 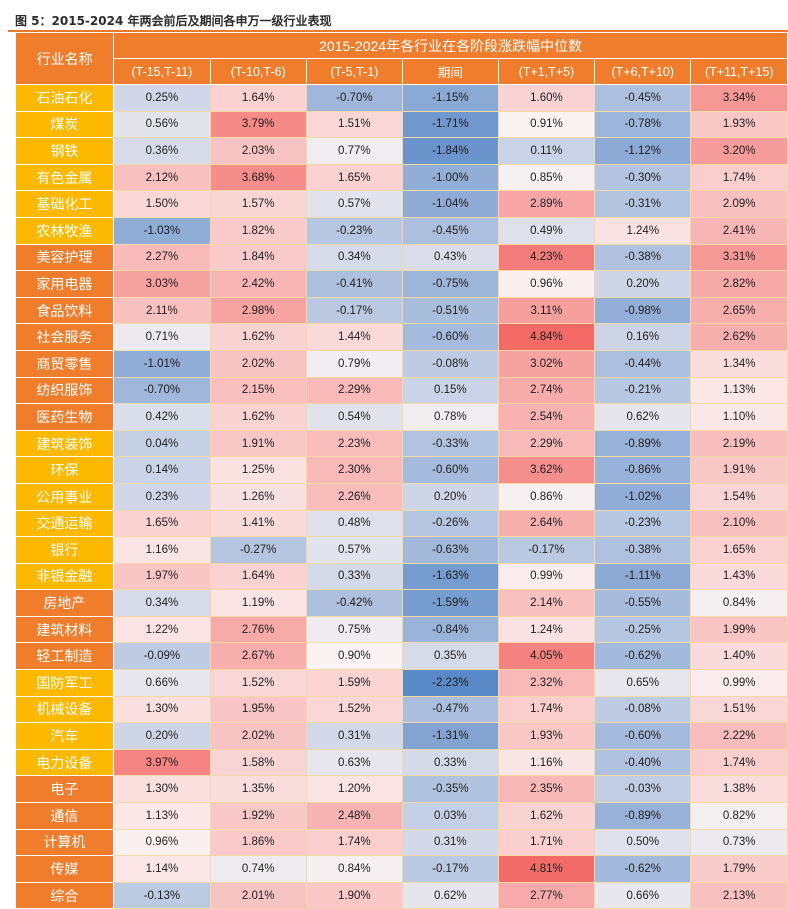 I want to click on heatmap-cell: 0.99%, so click(x=546, y=576).